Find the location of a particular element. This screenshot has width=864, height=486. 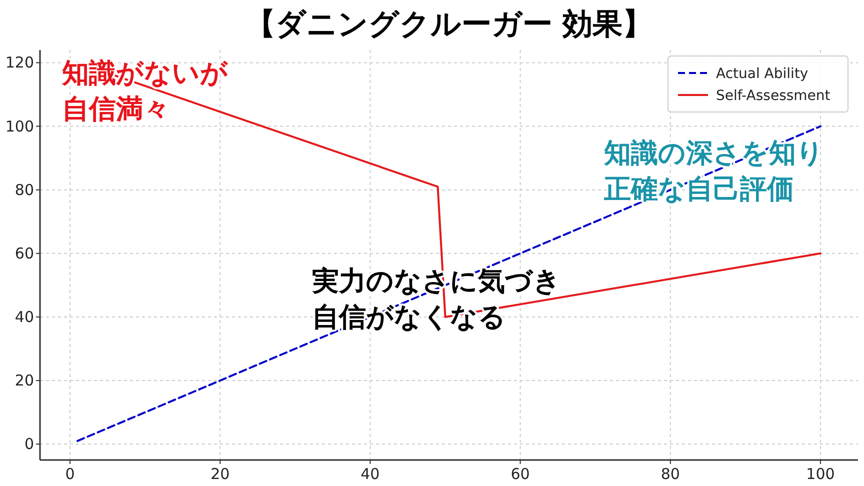

x-tick-label: 80 is located at coordinates (670, 474).